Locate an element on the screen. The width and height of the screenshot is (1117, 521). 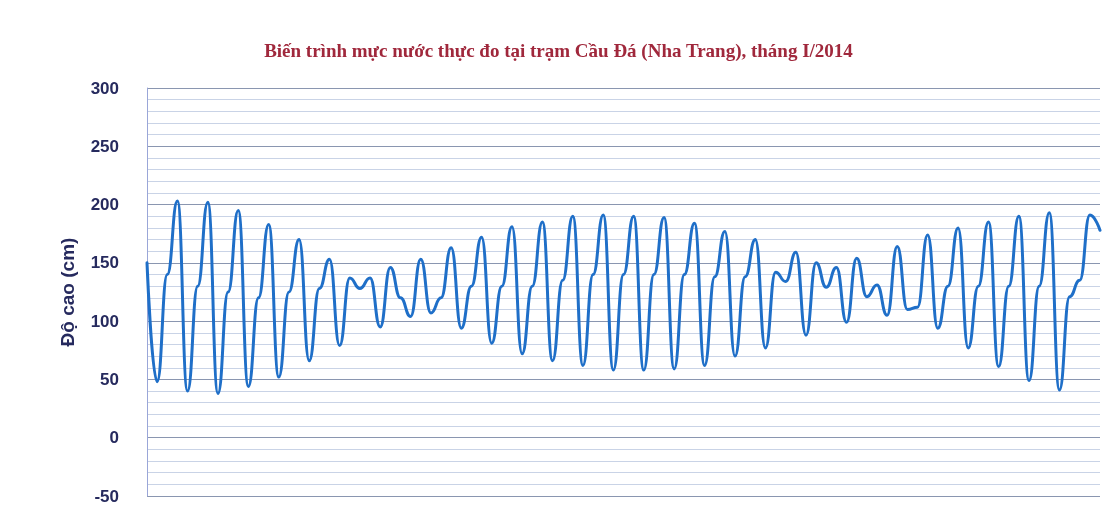
y-tick-label: 50 is located at coordinates (109, 379).